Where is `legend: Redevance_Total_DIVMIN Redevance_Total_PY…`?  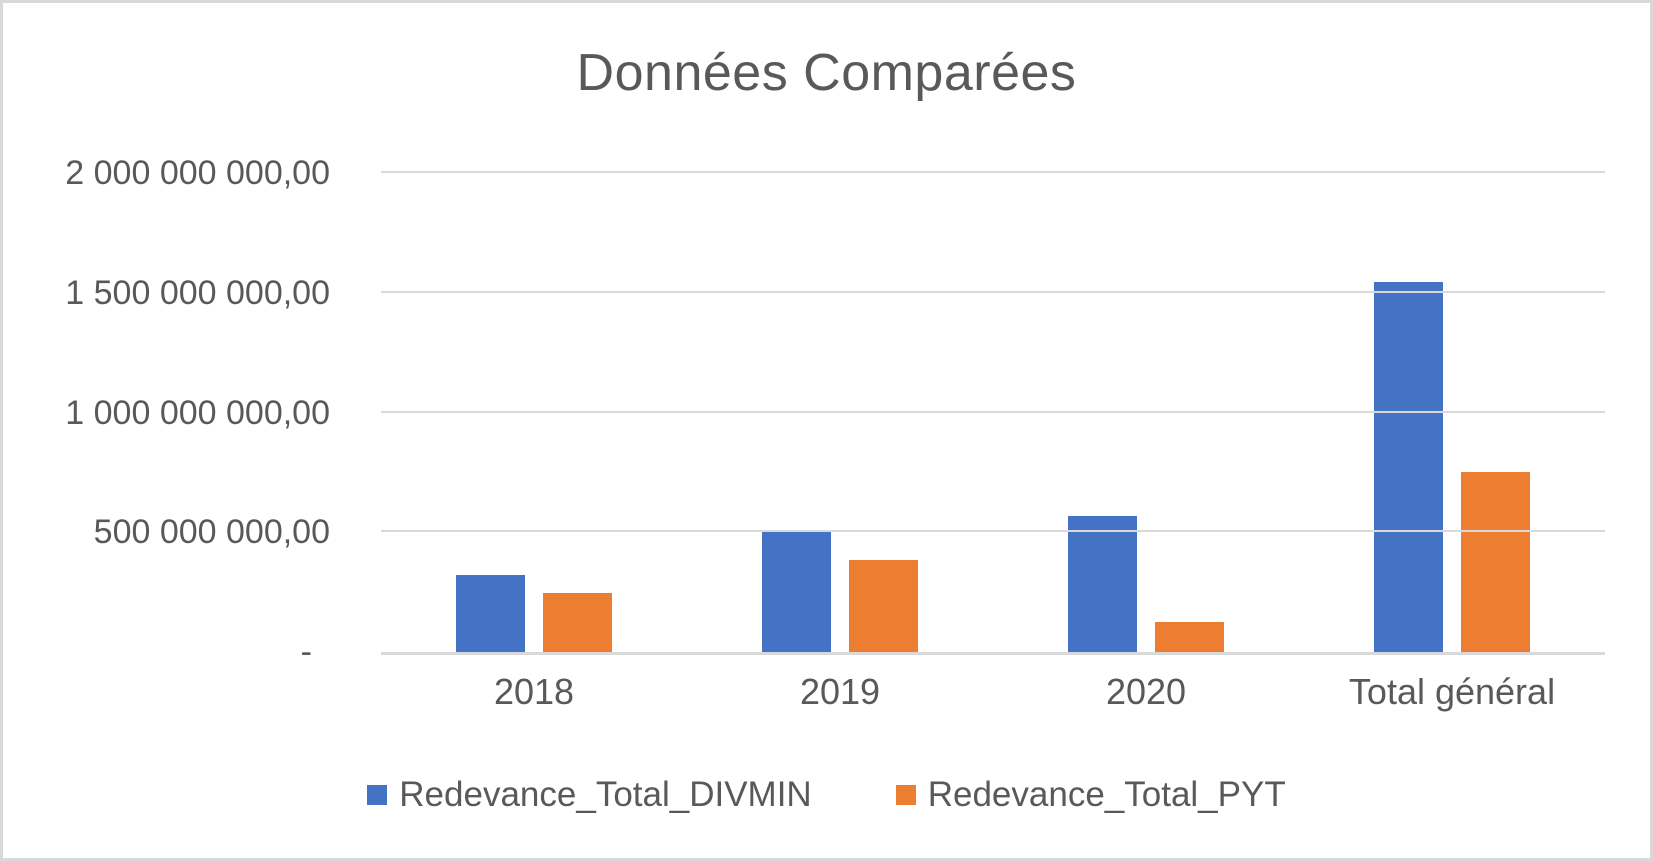 legend: Redevance_Total_DIVMIN Redevance_Total_PY… is located at coordinates (826, 795).